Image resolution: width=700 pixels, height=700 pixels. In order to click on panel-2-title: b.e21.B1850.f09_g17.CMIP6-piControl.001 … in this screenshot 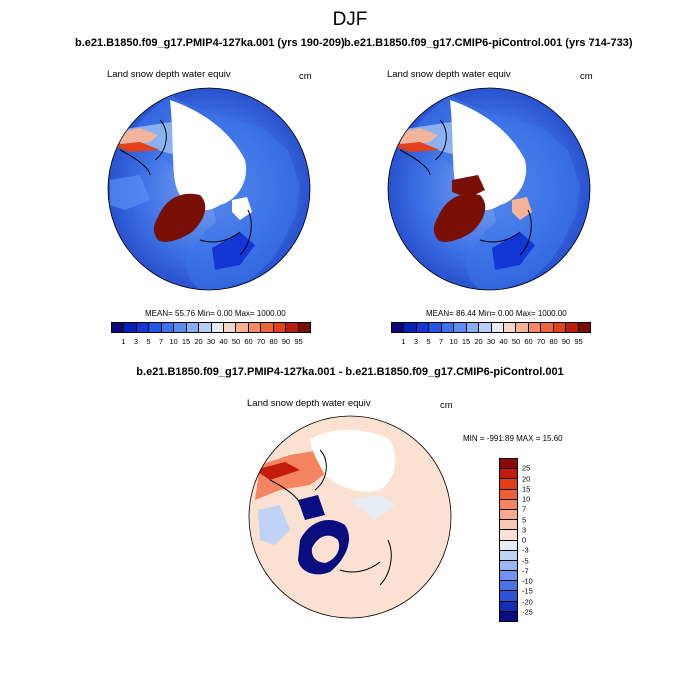, I will do `click(488, 43)`.